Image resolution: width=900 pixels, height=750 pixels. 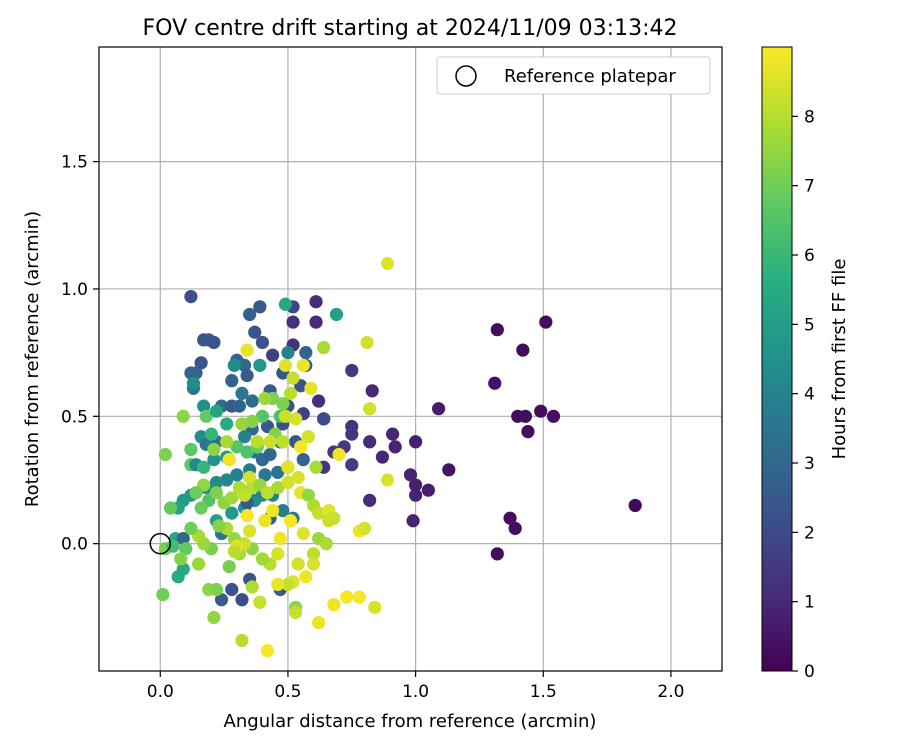 What do you see at coordinates (160, 692) in the screenshot?
I see `x-tick-label: 0.0` at bounding box center [160, 692].